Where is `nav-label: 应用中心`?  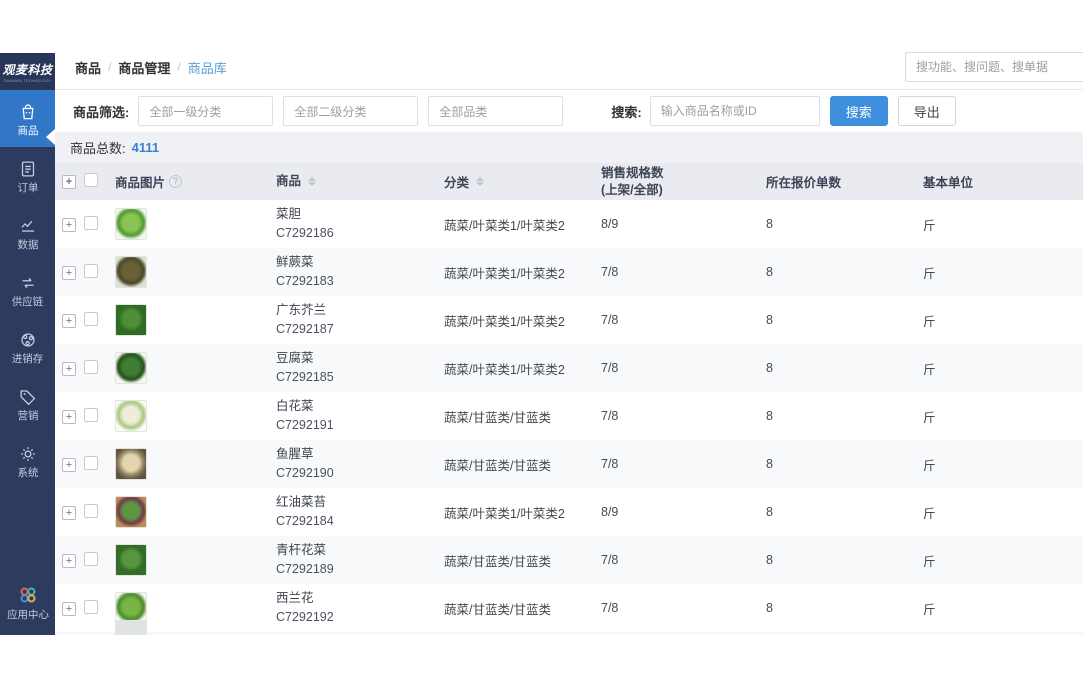 nav-label: 应用中心 is located at coordinates (27, 615).